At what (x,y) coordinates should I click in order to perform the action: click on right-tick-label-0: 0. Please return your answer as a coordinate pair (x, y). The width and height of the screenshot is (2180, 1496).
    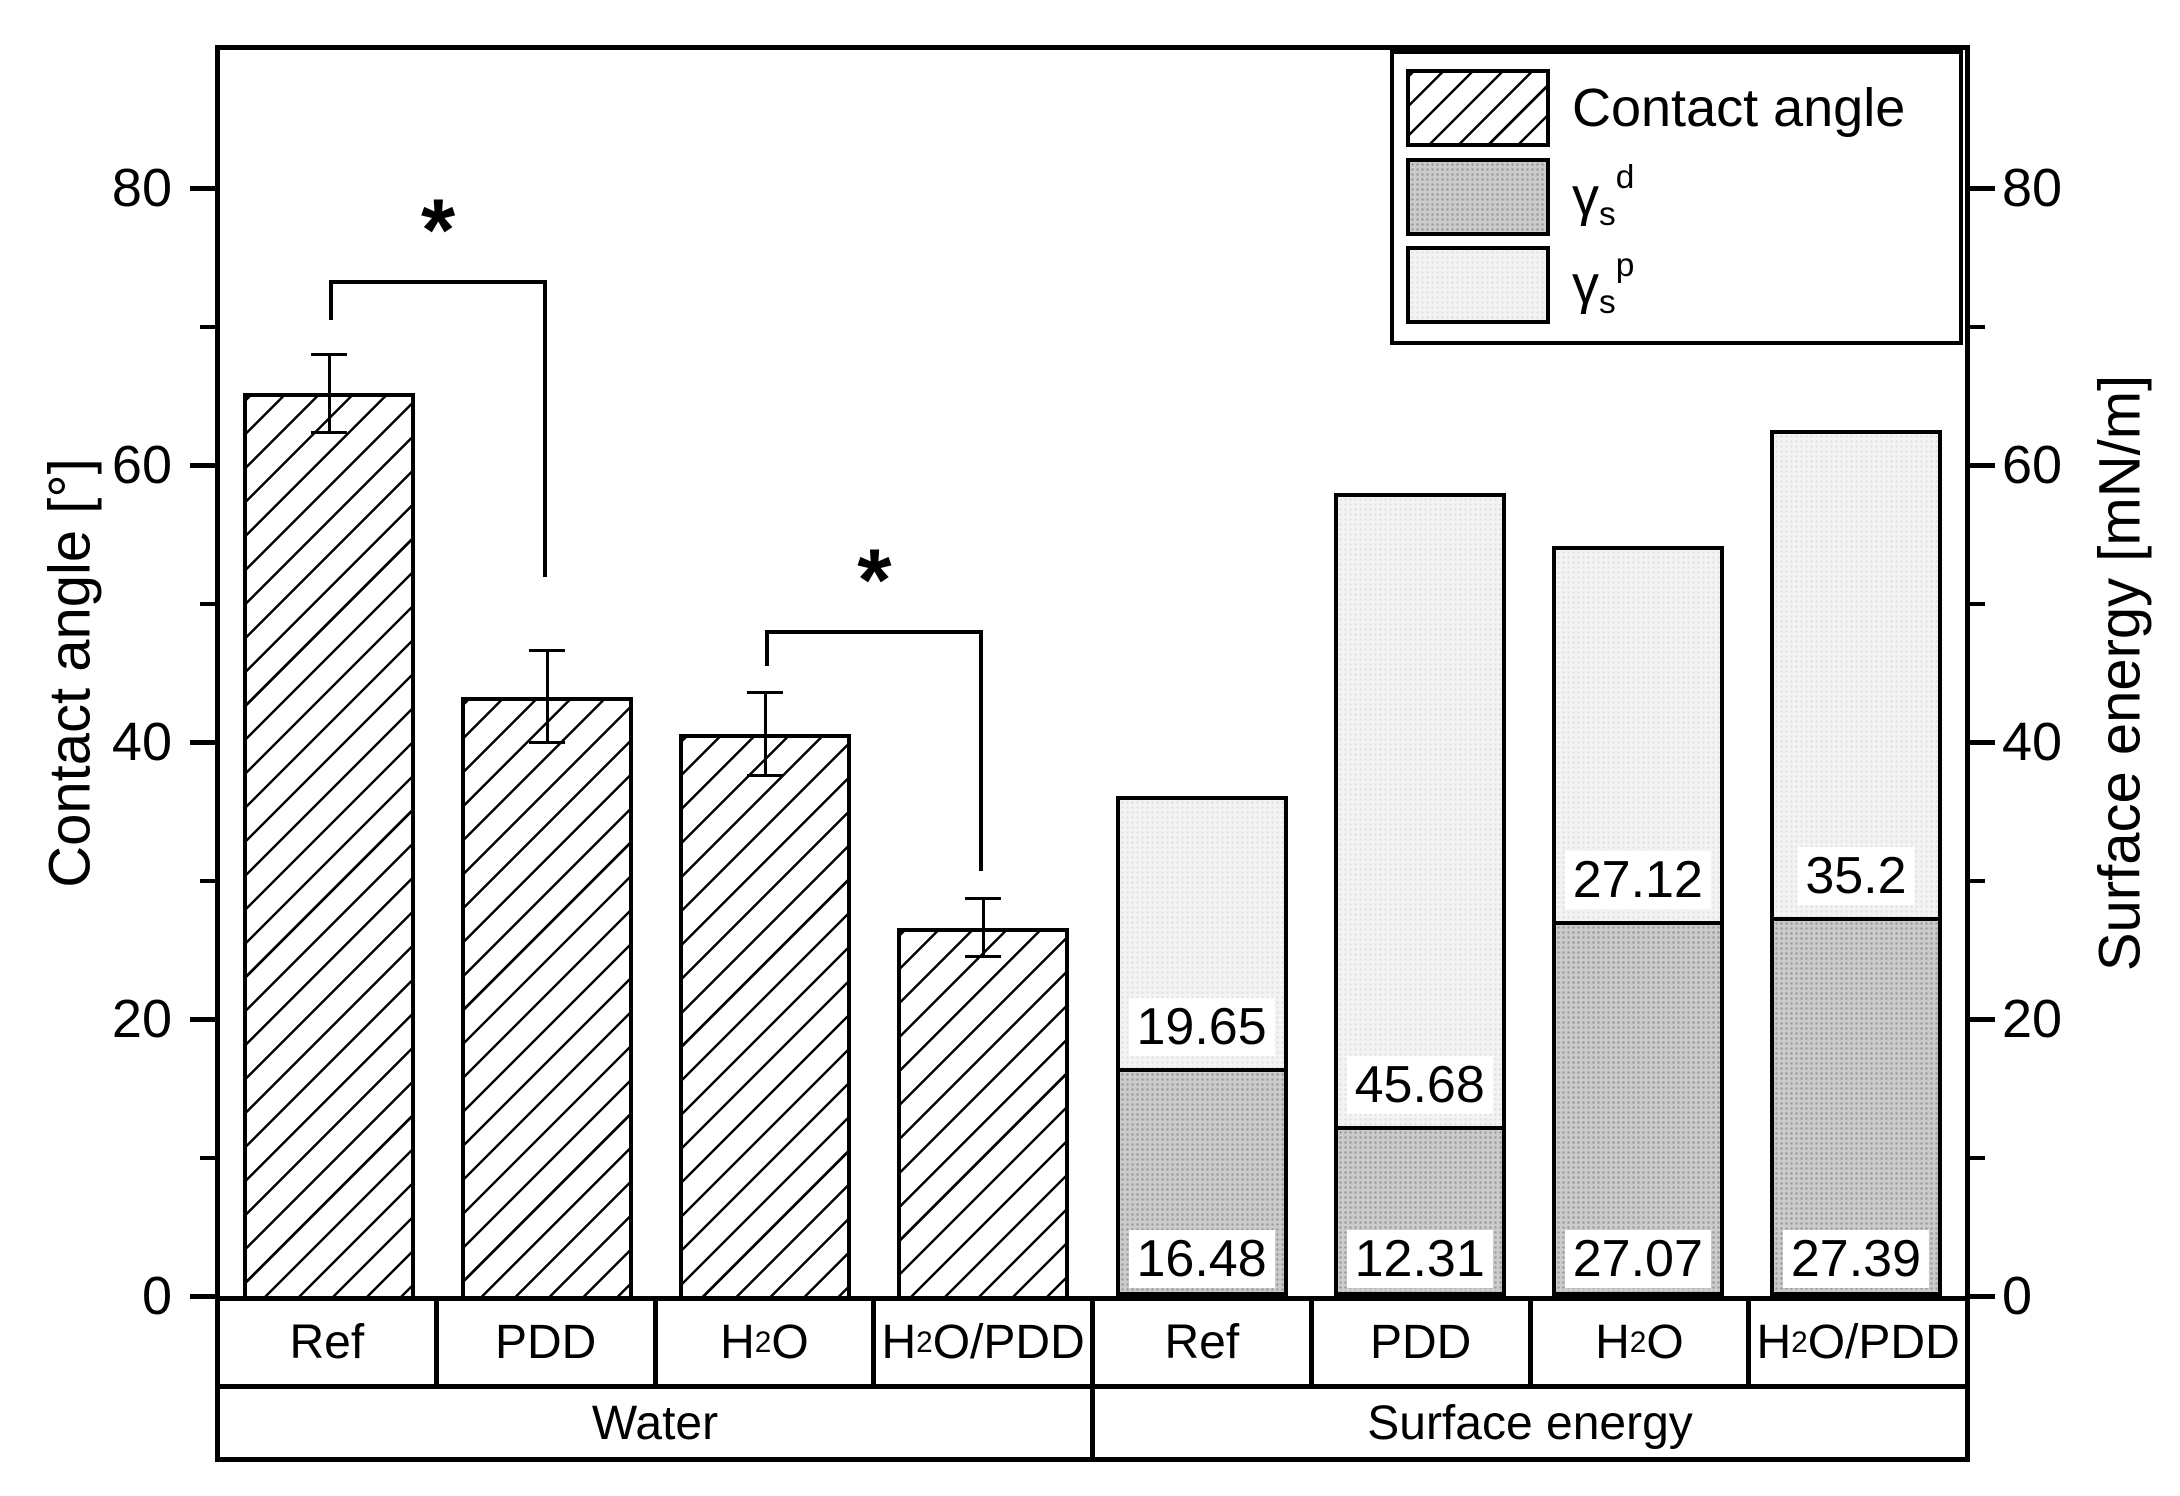
    Looking at the image, I should click on (2017, 1296).